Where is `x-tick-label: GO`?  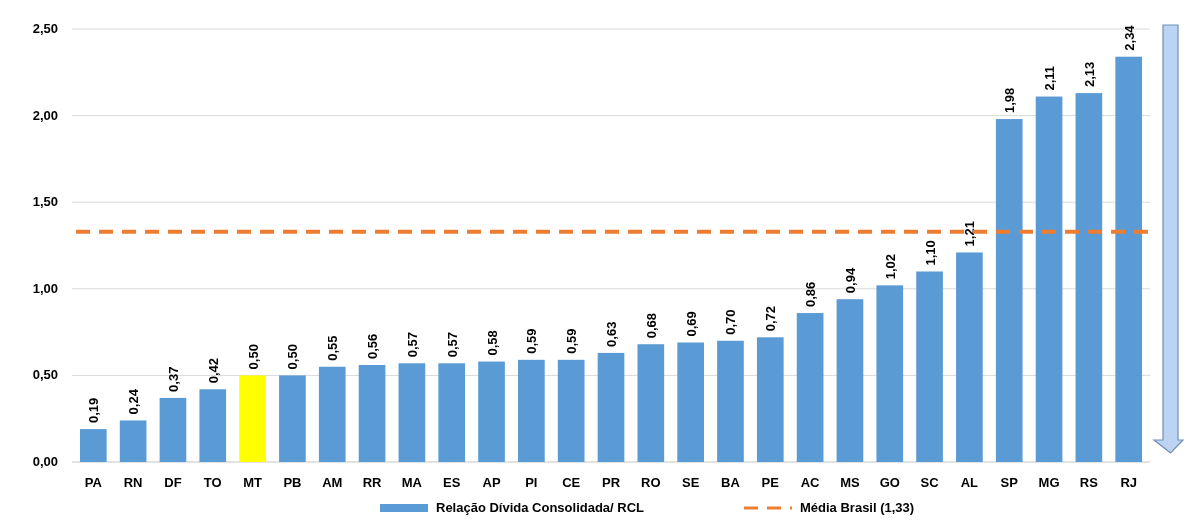
x-tick-label: GO is located at coordinates (889, 482).